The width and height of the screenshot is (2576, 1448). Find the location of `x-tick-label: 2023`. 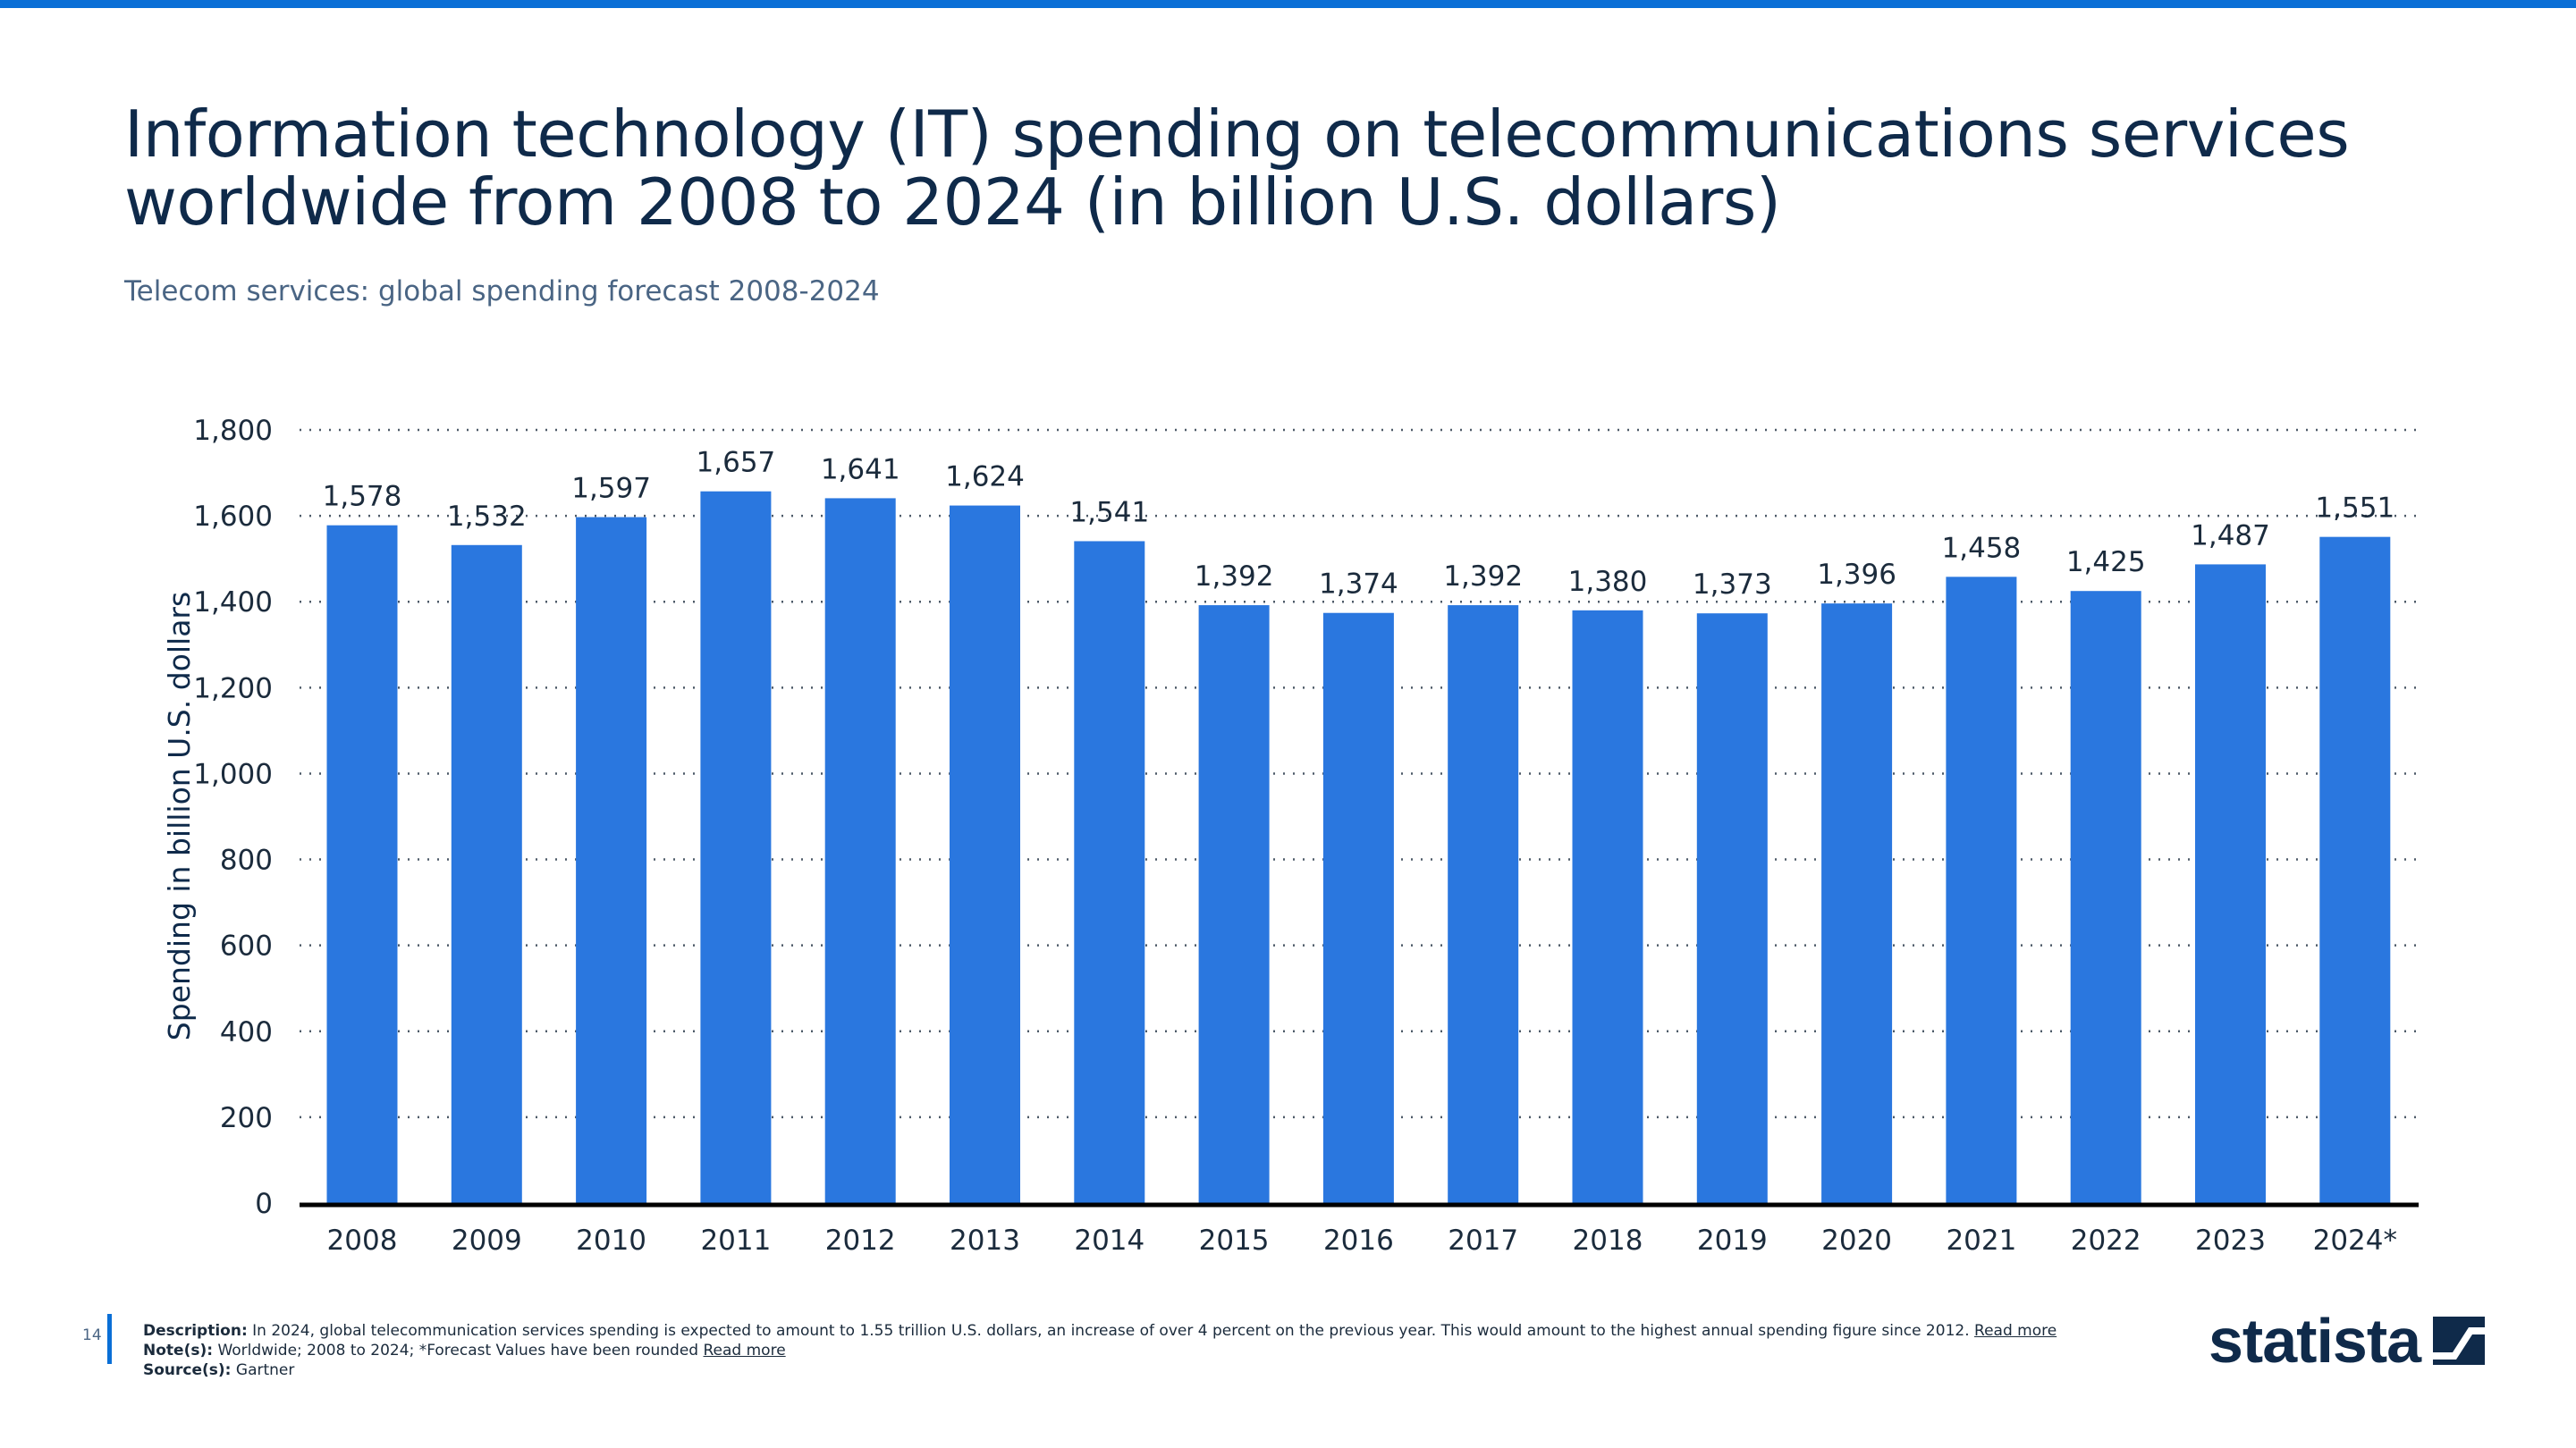

x-tick-label: 2023 is located at coordinates (2230, 1241).